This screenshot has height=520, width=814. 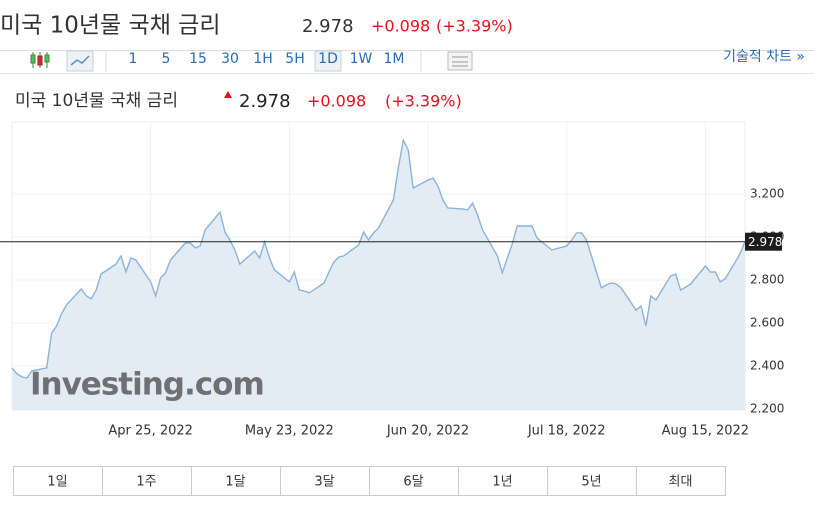 I want to click on range-button: 6달, so click(x=413, y=482).